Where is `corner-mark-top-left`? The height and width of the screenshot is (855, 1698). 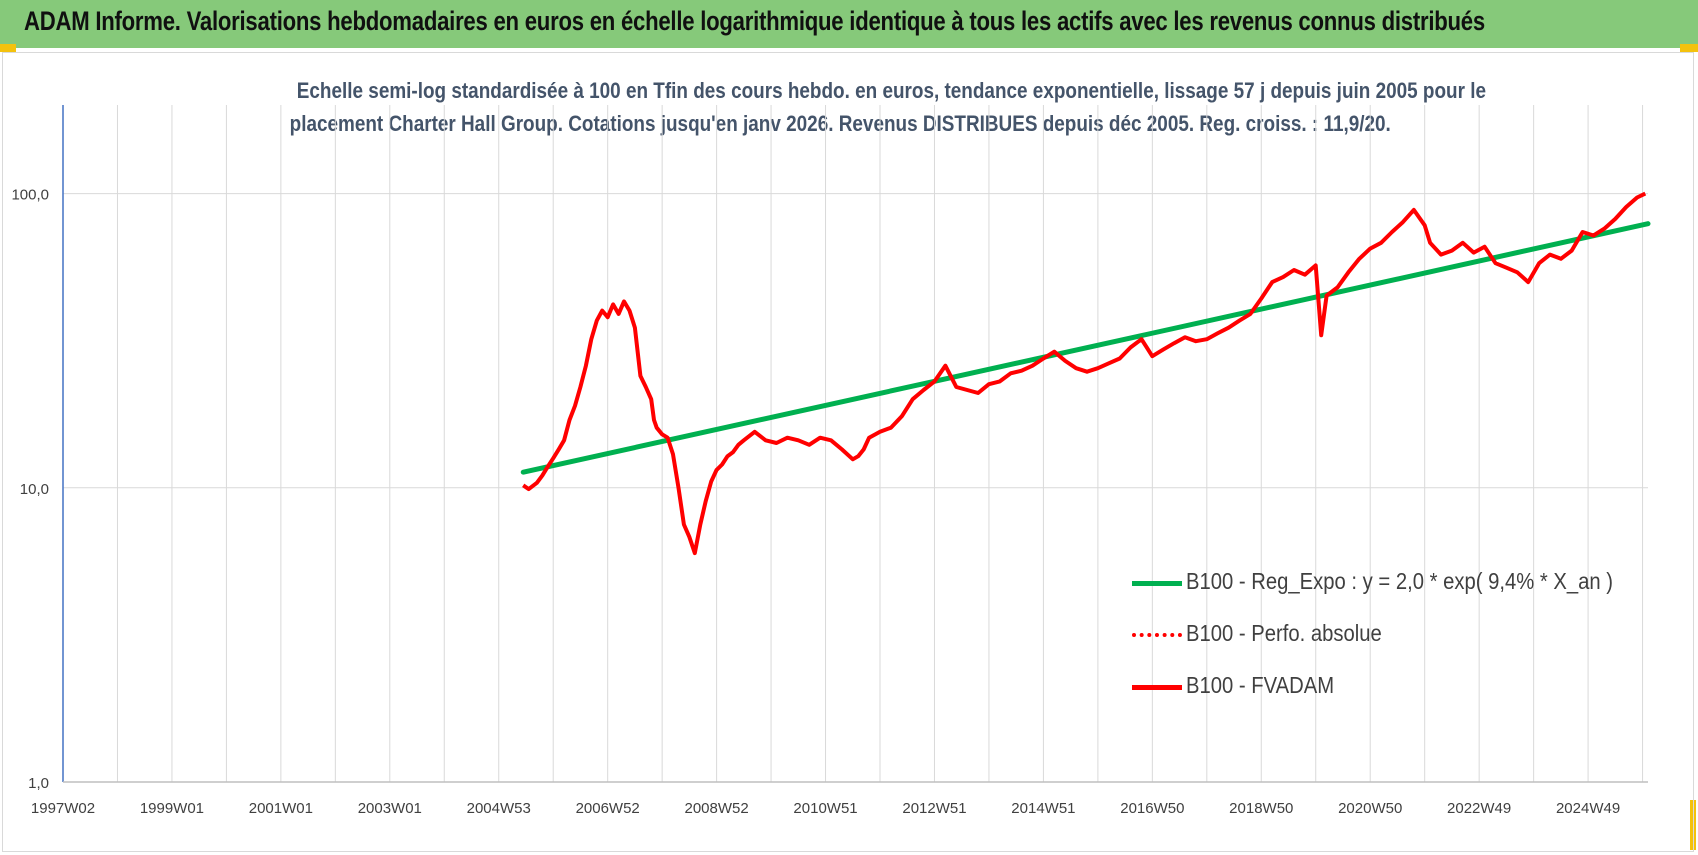 corner-mark-top-left is located at coordinates (8, 48).